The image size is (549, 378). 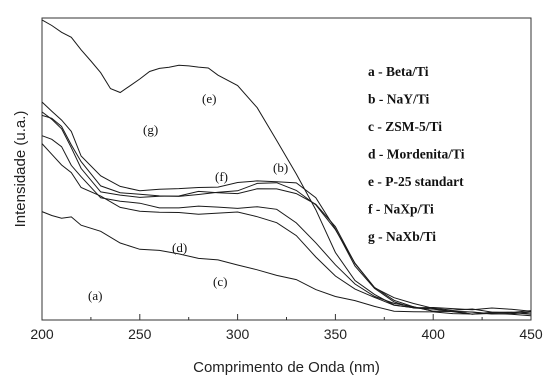 I want to click on legend-entry-c: c - ZSM-5/Ti, so click(x=405, y=126).